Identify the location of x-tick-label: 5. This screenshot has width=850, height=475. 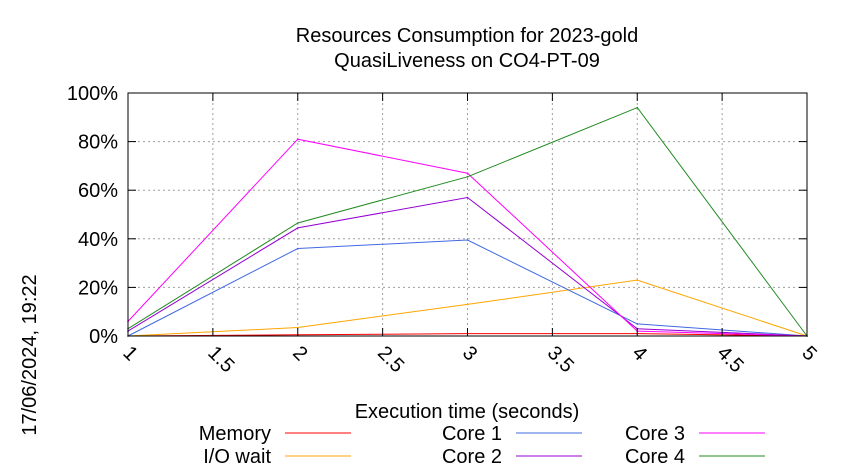
(808, 353).